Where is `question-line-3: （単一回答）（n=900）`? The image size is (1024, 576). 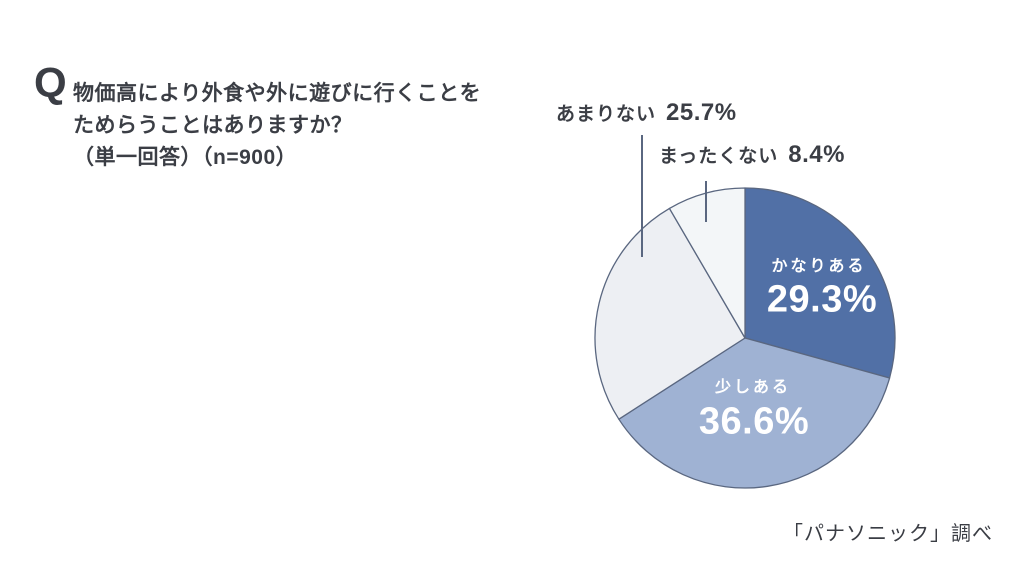 question-line-3: （単一回答）（n=900） is located at coordinates (185, 157).